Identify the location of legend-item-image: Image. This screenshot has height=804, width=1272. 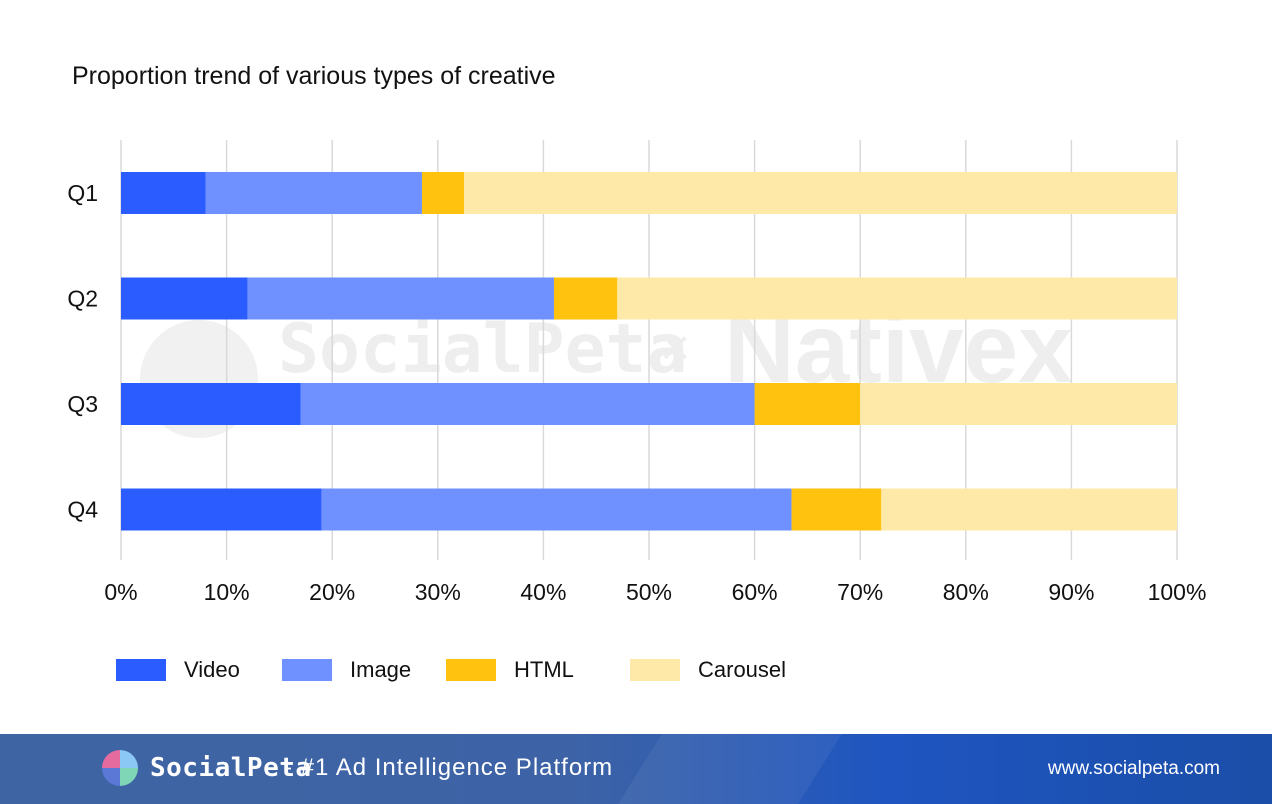
(364, 670).